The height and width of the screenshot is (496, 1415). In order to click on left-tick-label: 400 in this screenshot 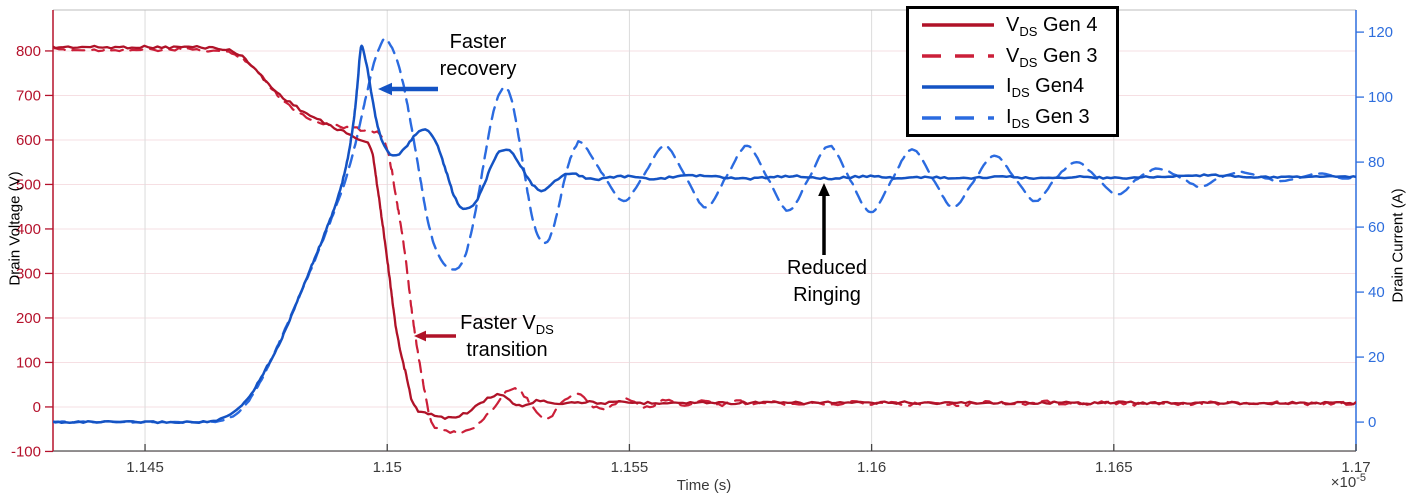, I will do `click(28, 229)`.